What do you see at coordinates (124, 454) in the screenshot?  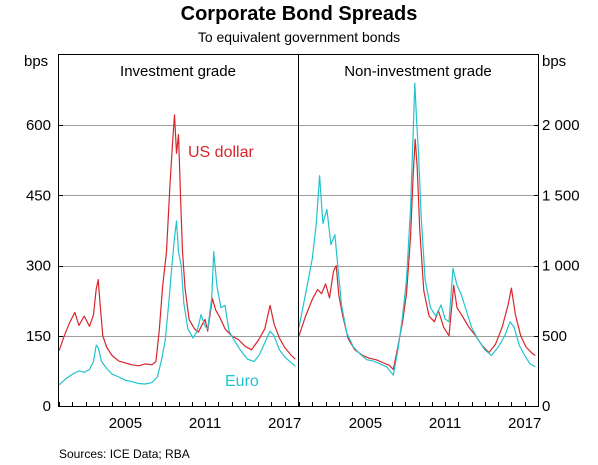 I see `source-note: Sources: ICE Data; RBA` at bounding box center [124, 454].